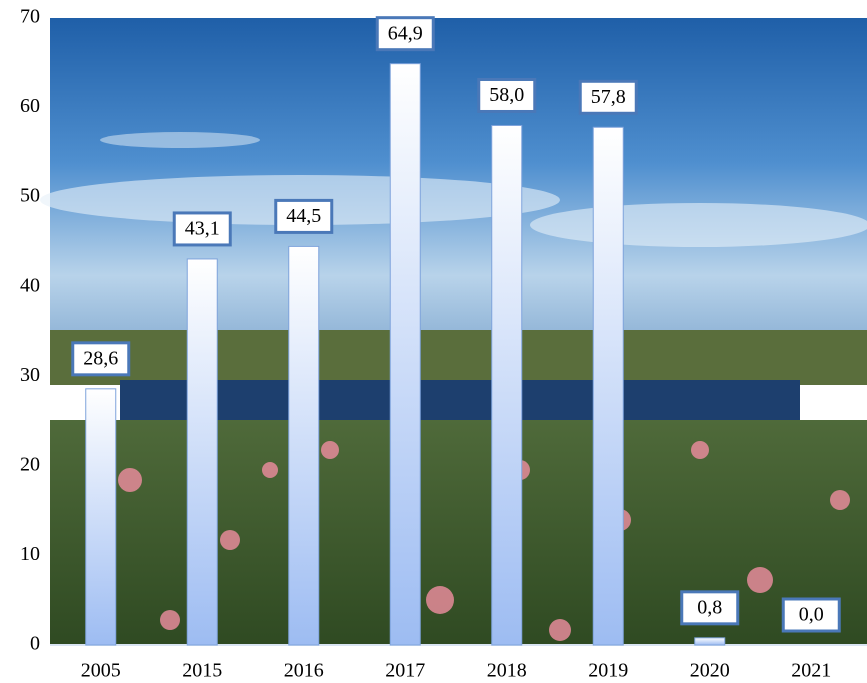  Describe the element at coordinates (30, 375) in the screenshot. I see `y-tick-label: 30` at that location.